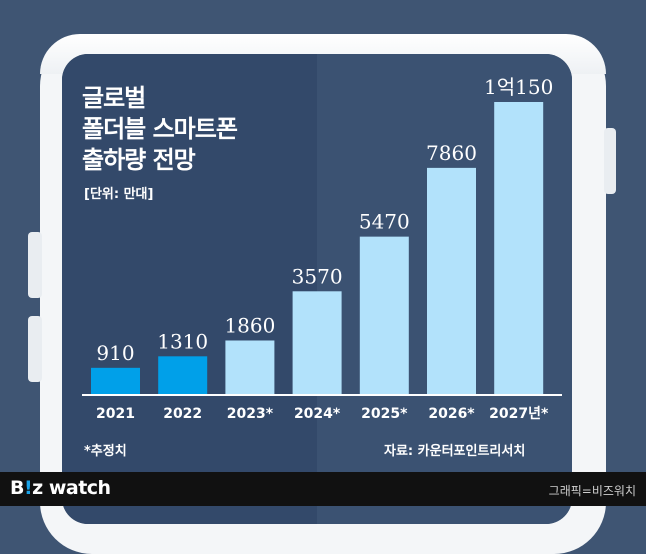 Image resolution: width=646 pixels, height=554 pixels. Describe the element at coordinates (451, 414) in the screenshot. I see `x-tick-label: 2026*` at that location.